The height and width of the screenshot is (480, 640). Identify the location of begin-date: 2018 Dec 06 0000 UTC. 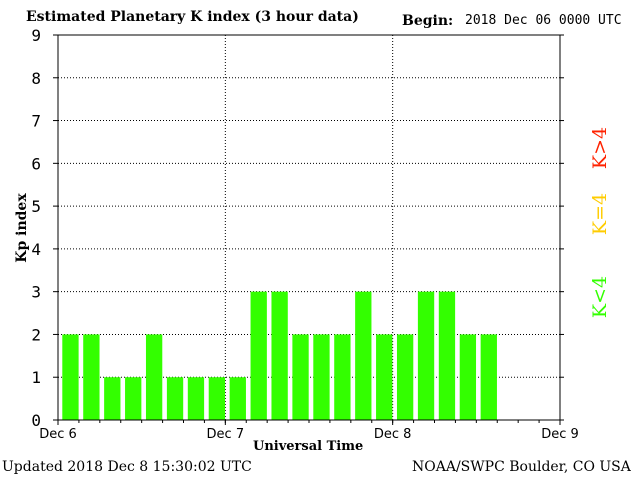
(543, 20).